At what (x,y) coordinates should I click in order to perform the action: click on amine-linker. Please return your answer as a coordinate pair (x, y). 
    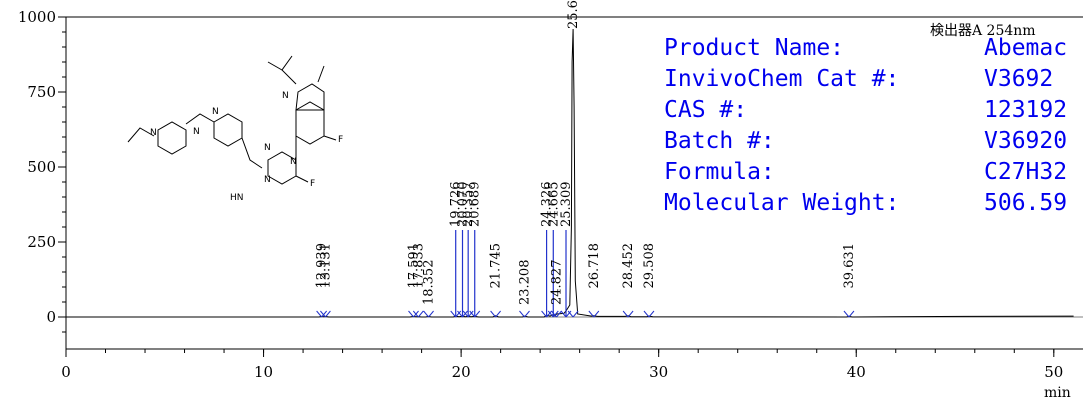
    Looking at the image, I should click on (252, 153).